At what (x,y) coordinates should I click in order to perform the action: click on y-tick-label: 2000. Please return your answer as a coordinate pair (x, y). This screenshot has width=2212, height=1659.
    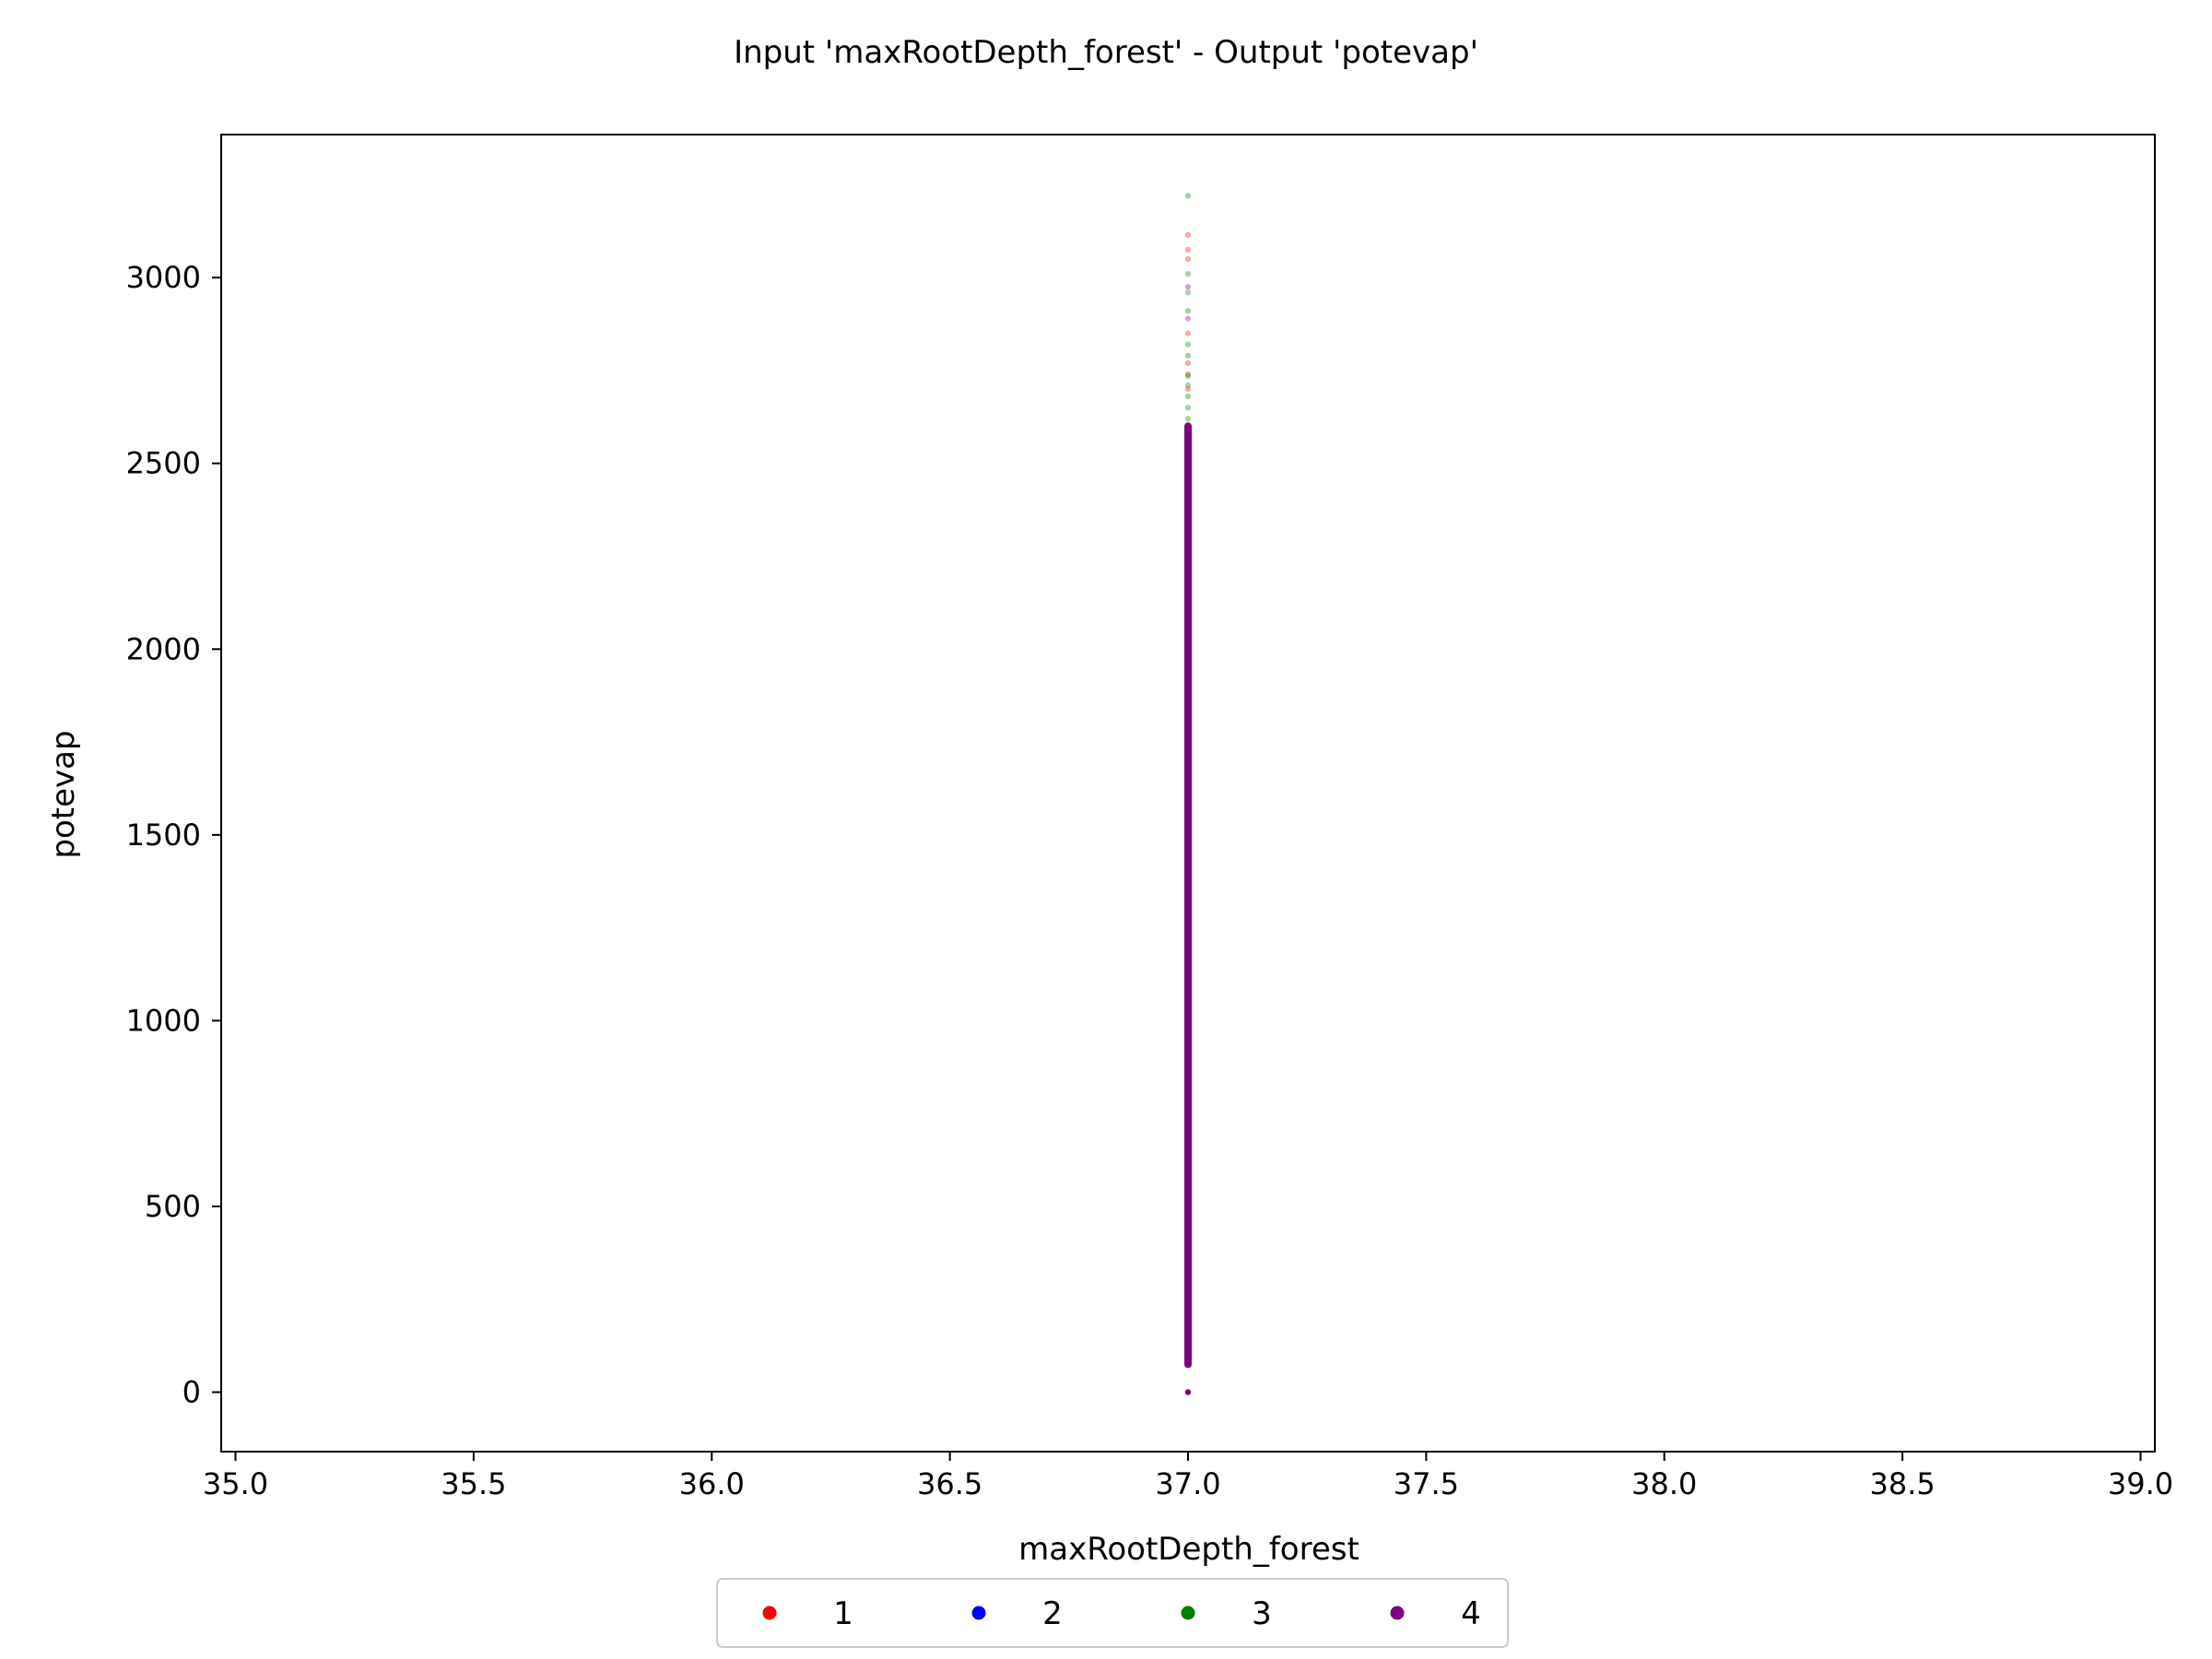
    Looking at the image, I should click on (163, 648).